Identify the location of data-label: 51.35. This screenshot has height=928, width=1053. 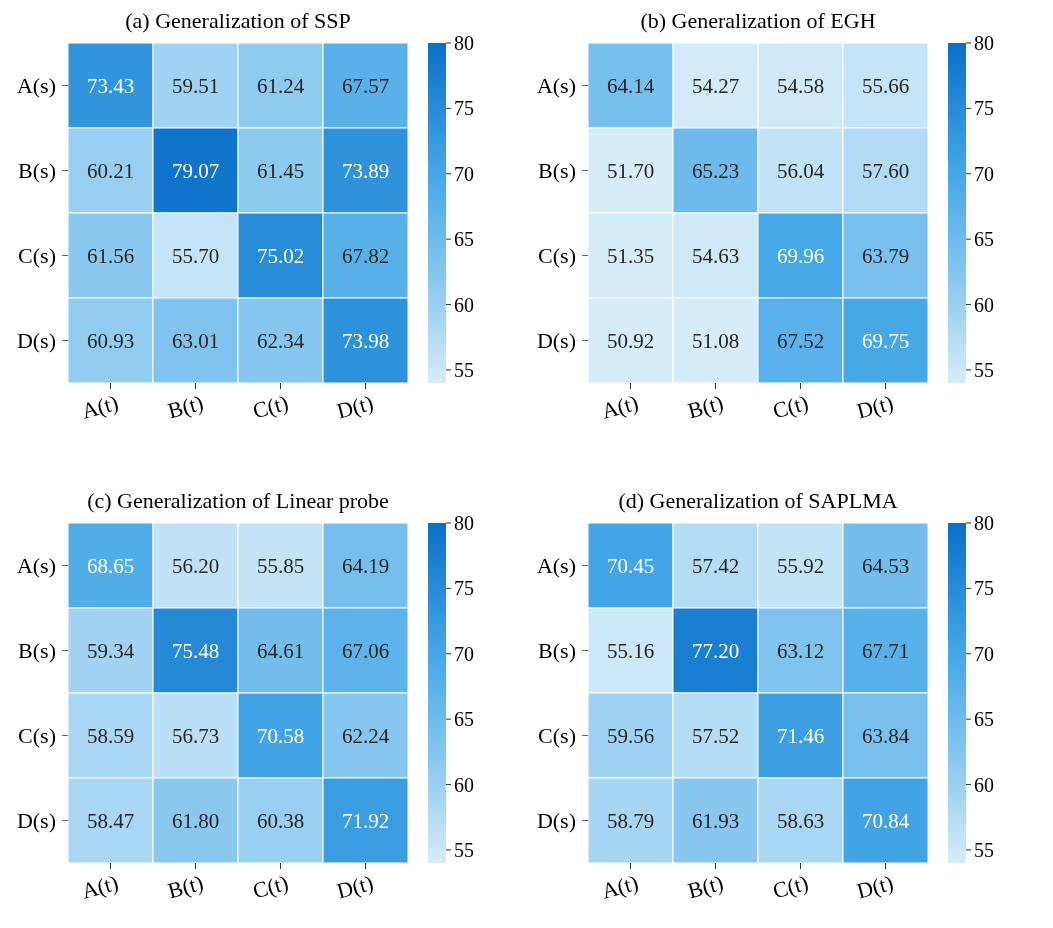
(630, 255).